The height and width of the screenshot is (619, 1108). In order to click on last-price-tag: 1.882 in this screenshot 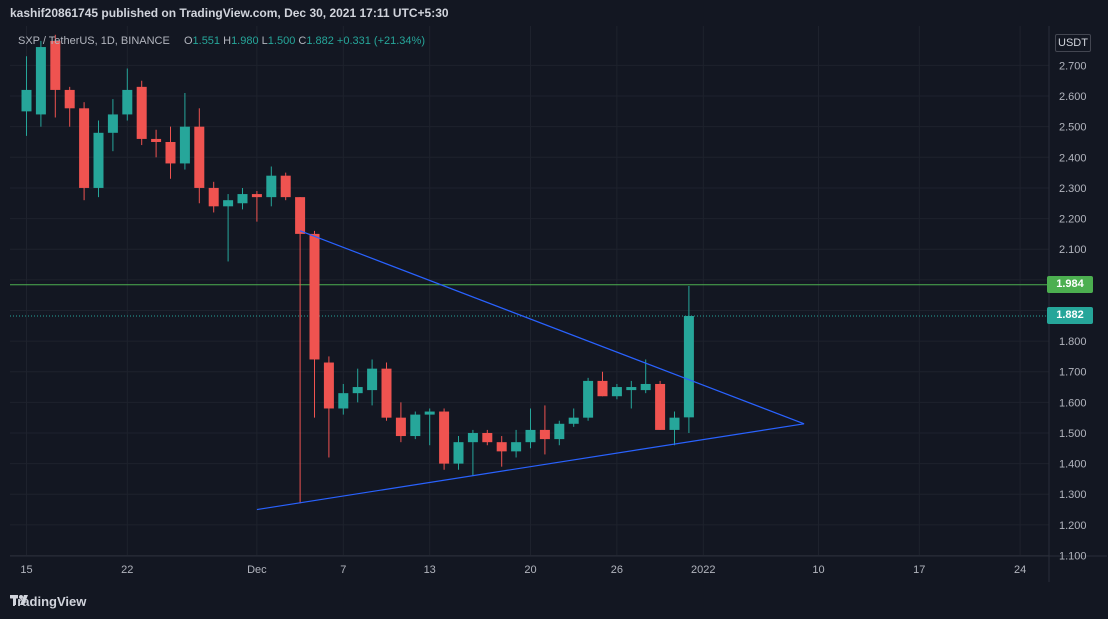, I will do `click(1070, 316)`.